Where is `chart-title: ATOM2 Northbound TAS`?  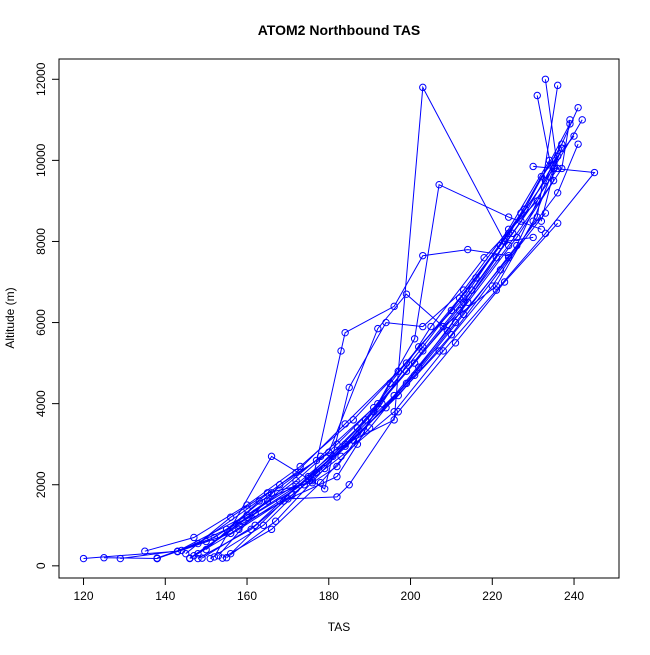
chart-title: ATOM2 Northbound TAS is located at coordinates (339, 30).